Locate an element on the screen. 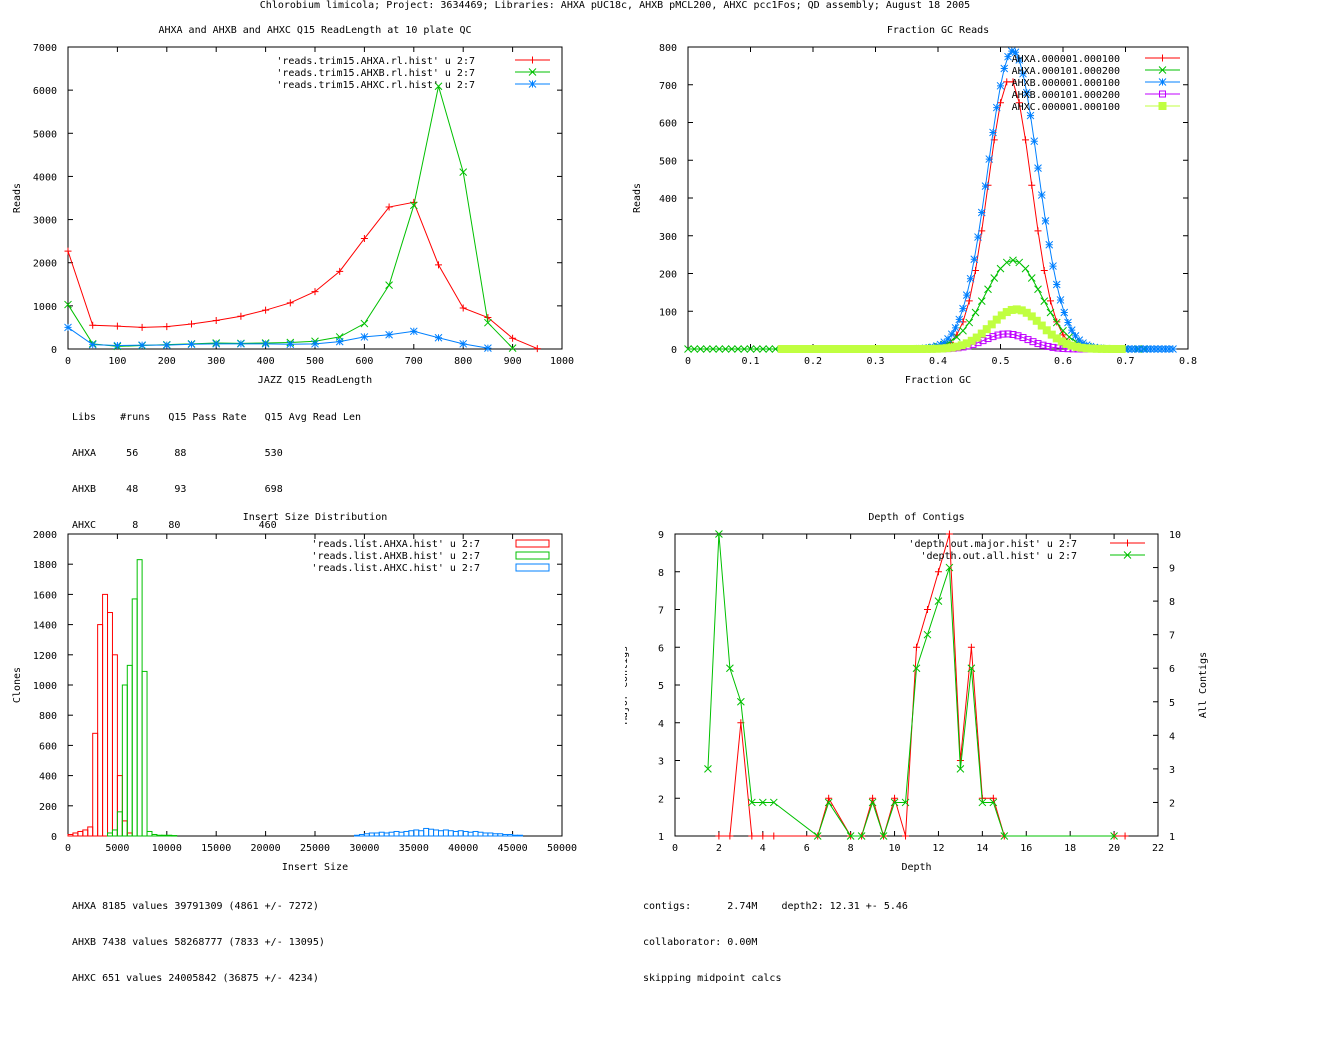  insert-ytick-label: 1400 is located at coordinates (45, 626).